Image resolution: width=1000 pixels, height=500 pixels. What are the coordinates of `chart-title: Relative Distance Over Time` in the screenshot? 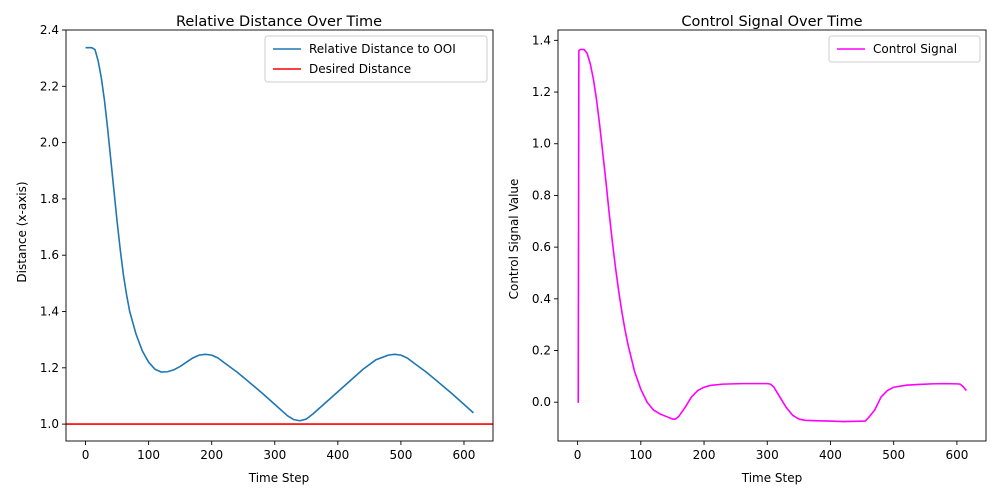 It's located at (279, 22).